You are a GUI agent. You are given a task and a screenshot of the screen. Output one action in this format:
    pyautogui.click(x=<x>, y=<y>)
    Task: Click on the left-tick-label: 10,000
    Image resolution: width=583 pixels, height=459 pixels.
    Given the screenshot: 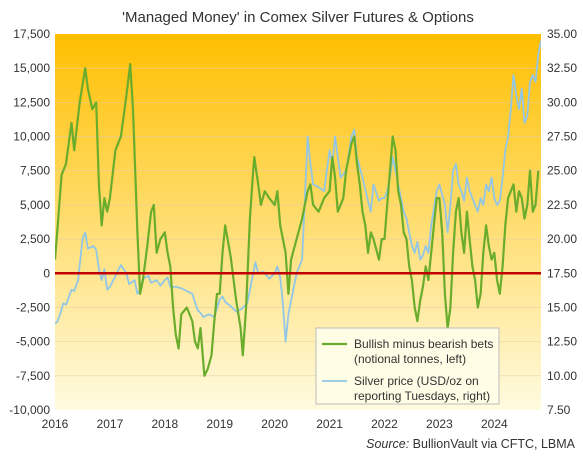 What is the action you would take?
    pyautogui.click(x=31, y=137)
    